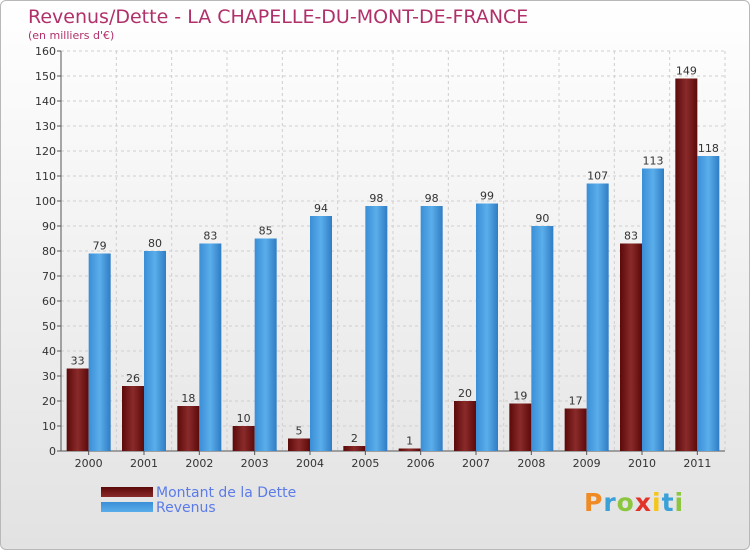 The width and height of the screenshot is (750, 550). Describe the element at coordinates (244, 418) in the screenshot. I see `data-label: 10` at that location.